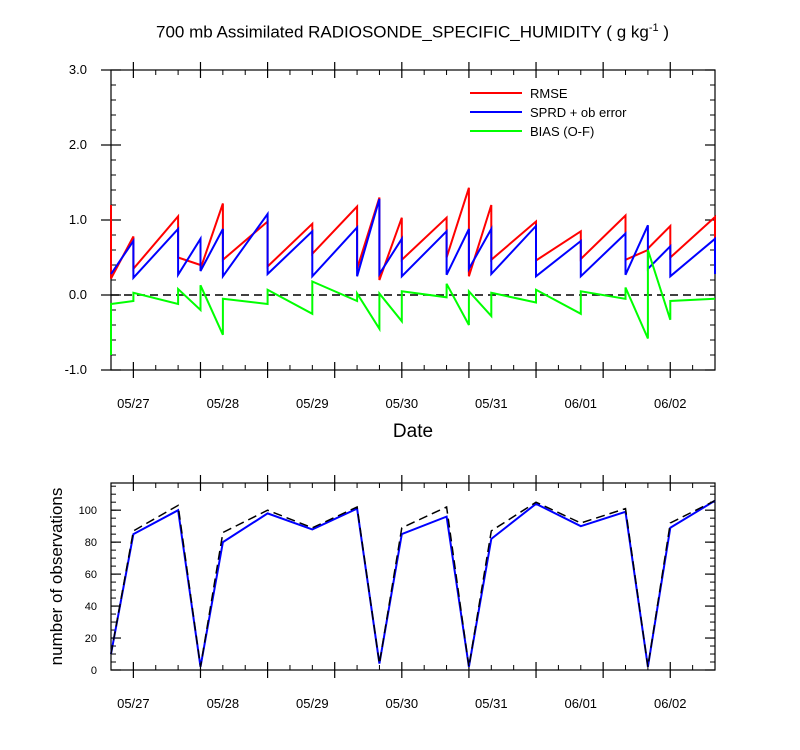 Image resolution: width=800 pixels, height=750 pixels. I want to click on top-series-bias-o-f, so click(413, 302).